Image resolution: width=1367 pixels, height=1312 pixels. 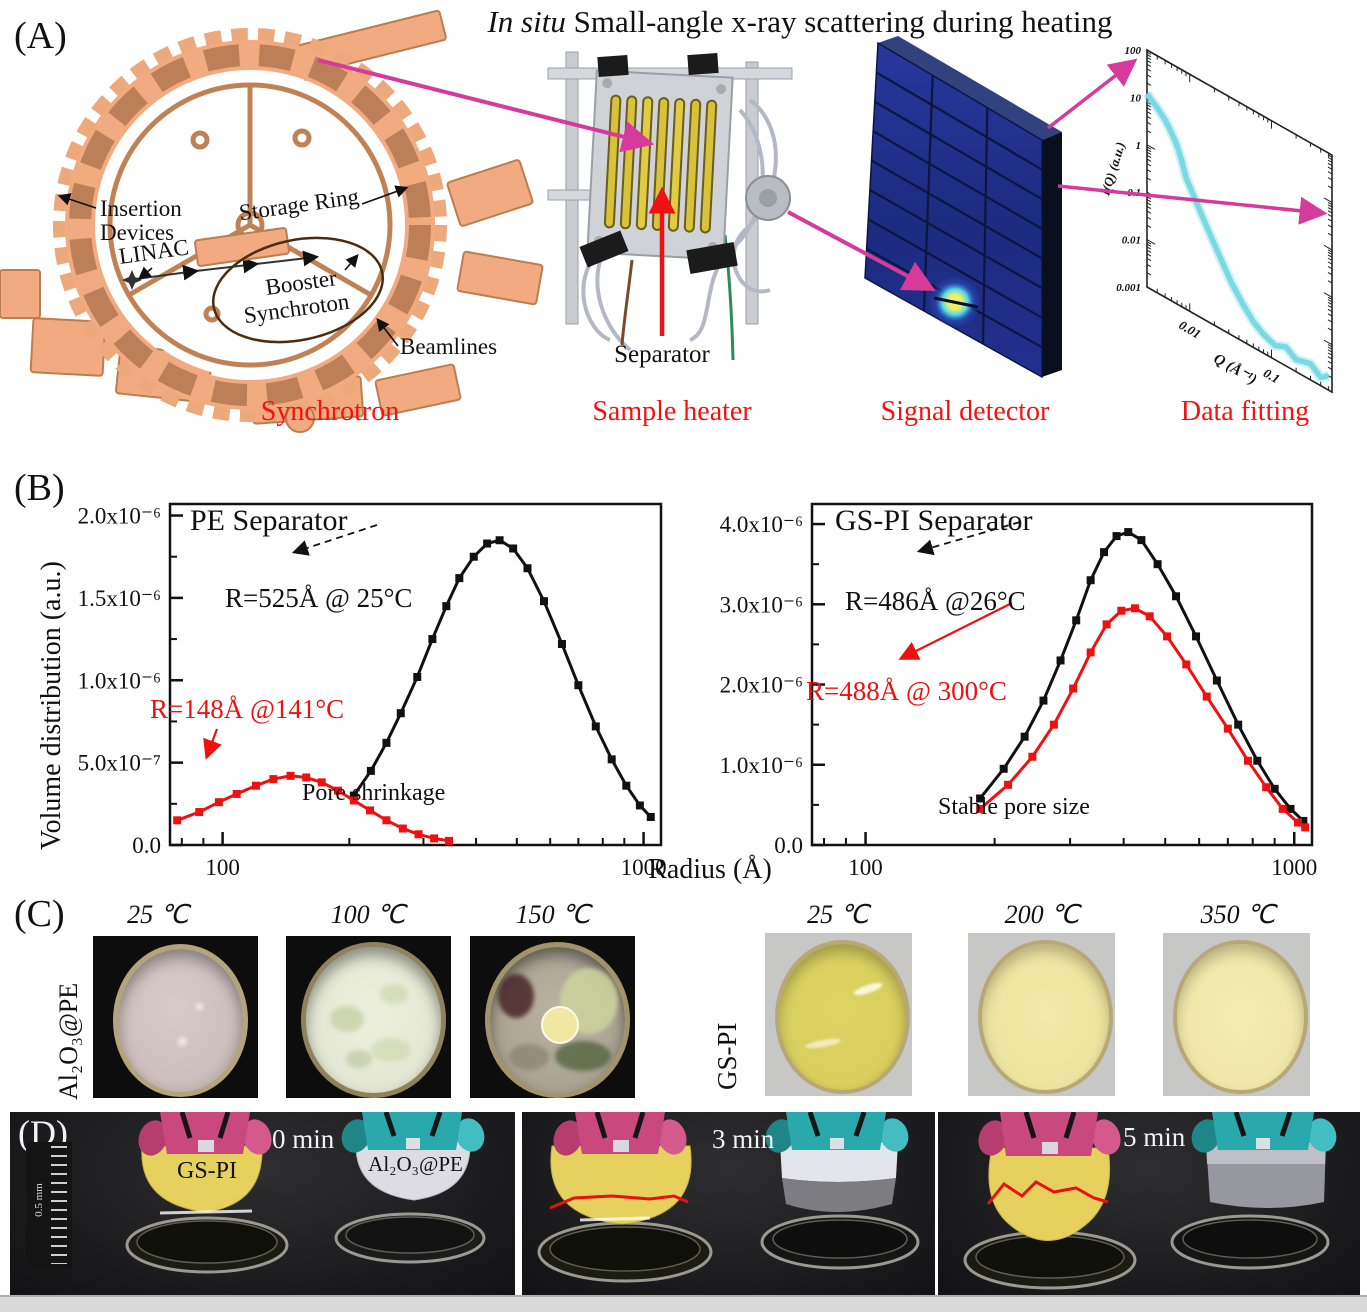 I want to click on fit-curve, so click(x=1237, y=236).